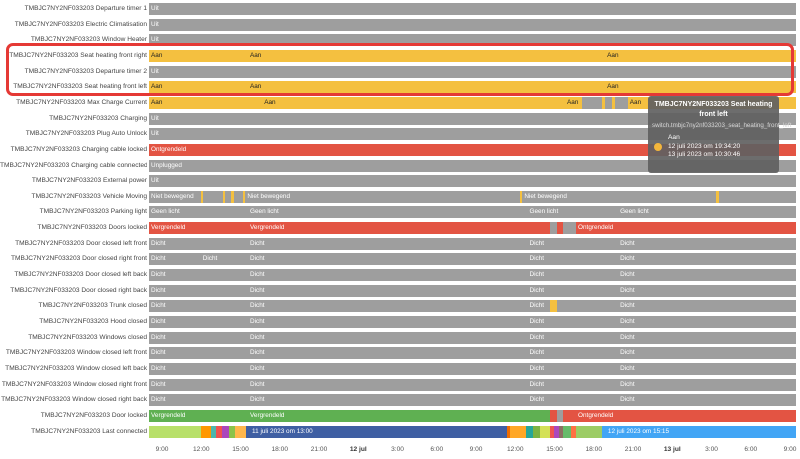 The height and width of the screenshot is (459, 800). I want to click on state-track: Unplugged, so click(472, 165).